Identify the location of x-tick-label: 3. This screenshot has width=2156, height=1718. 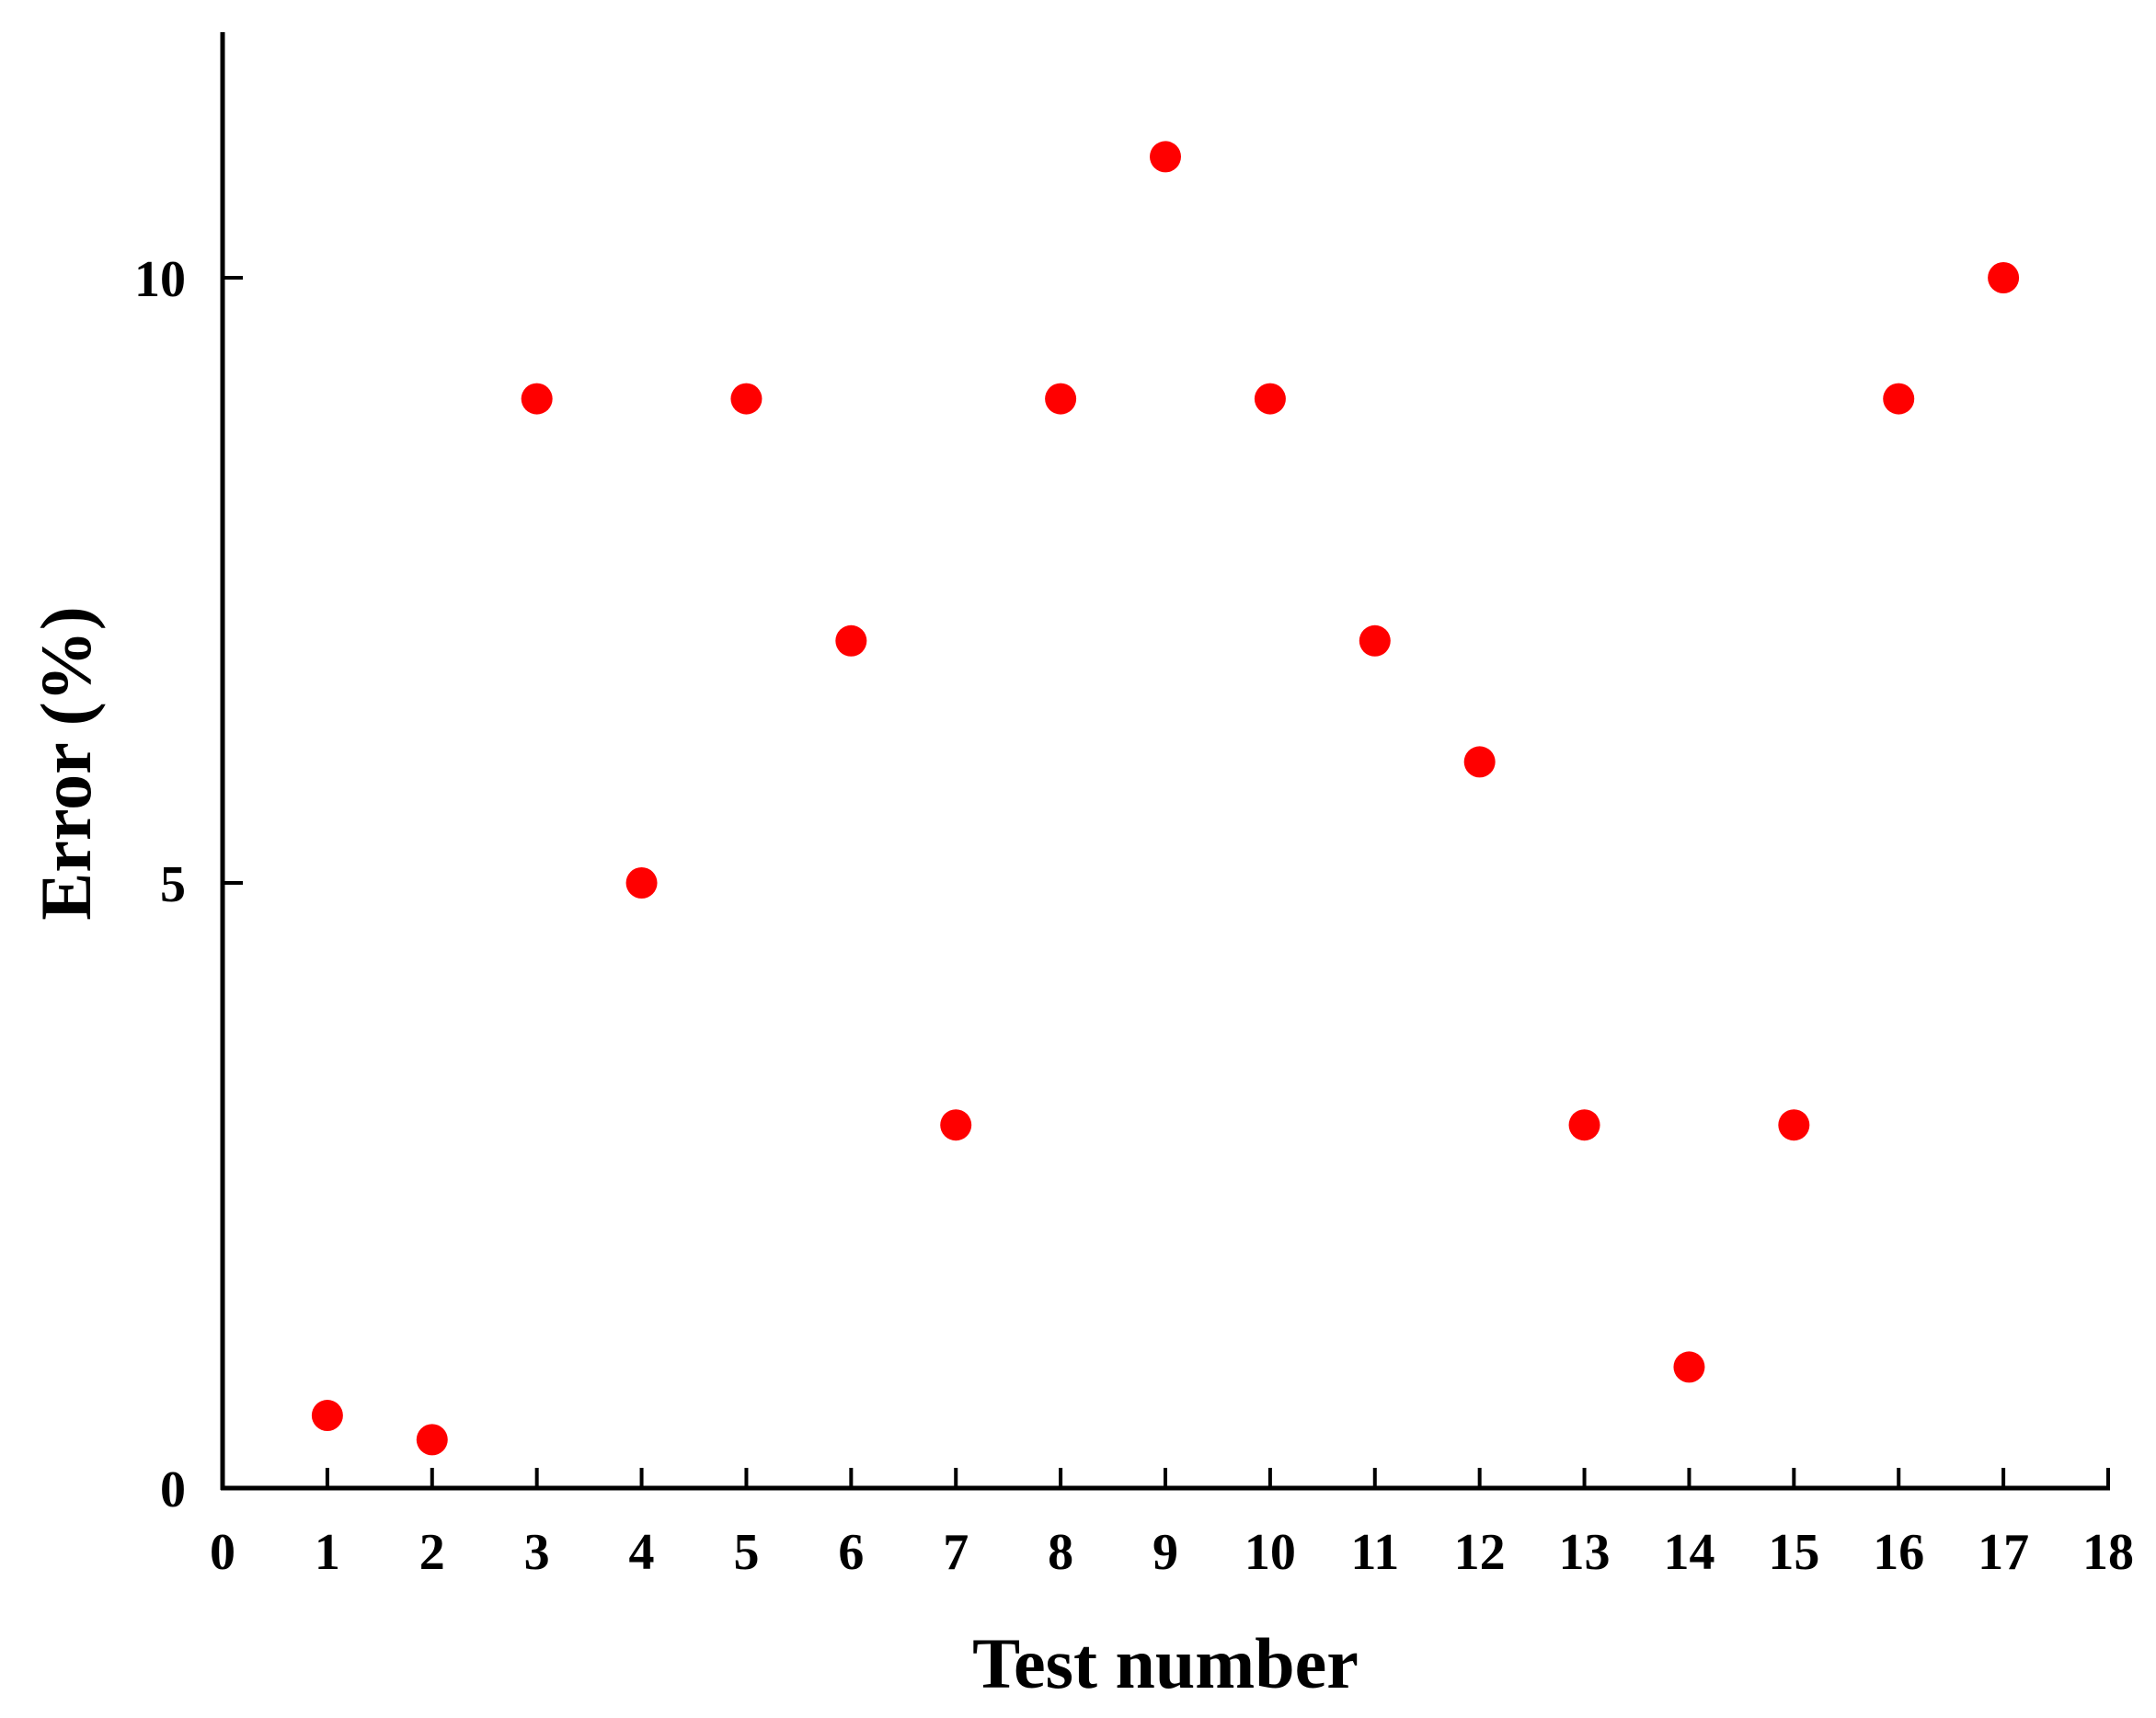
(537, 1552).